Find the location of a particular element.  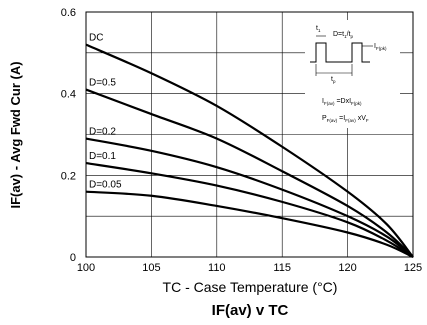

pulse-waveform is located at coordinates (340, 52).